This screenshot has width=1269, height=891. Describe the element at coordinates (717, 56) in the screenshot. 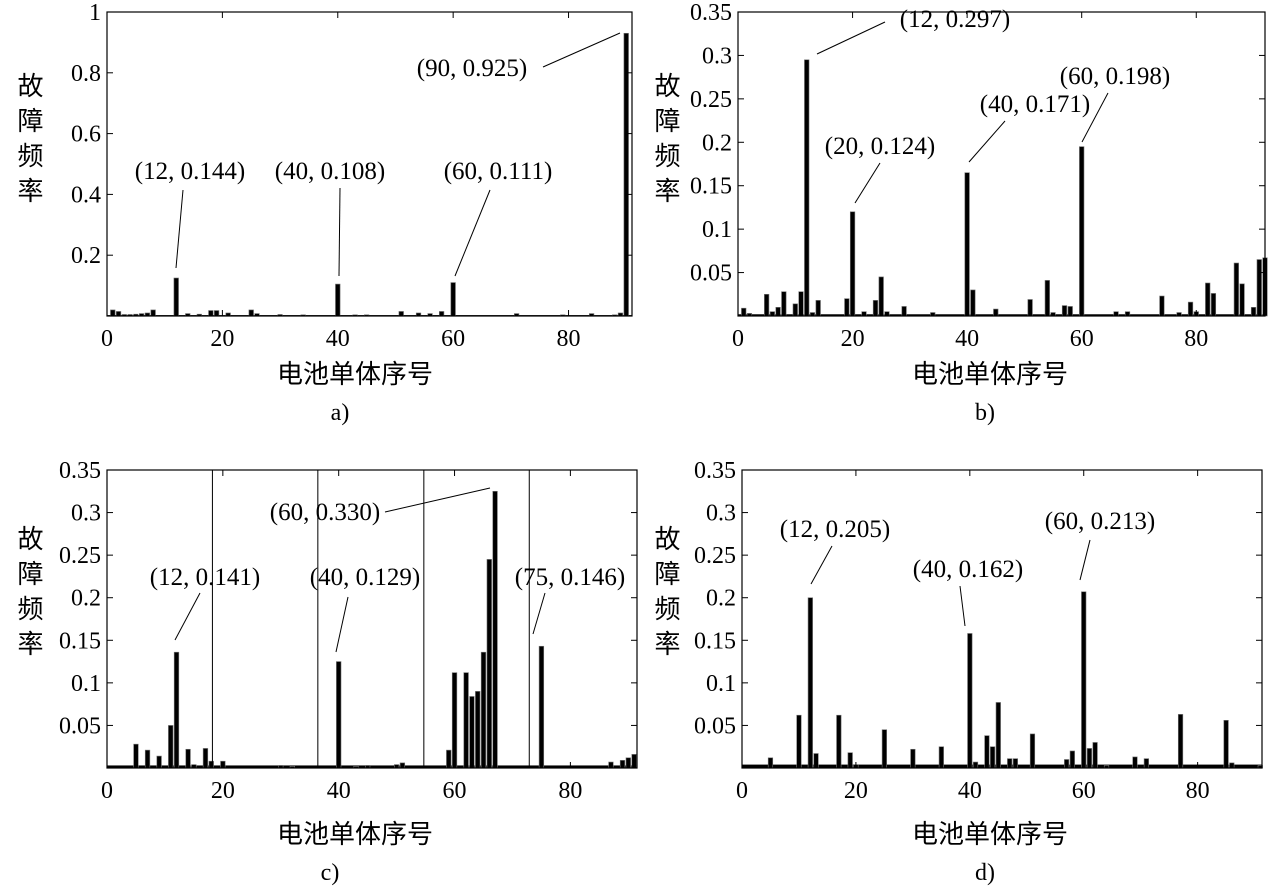

I see `y-tick-label: 0.3` at that location.